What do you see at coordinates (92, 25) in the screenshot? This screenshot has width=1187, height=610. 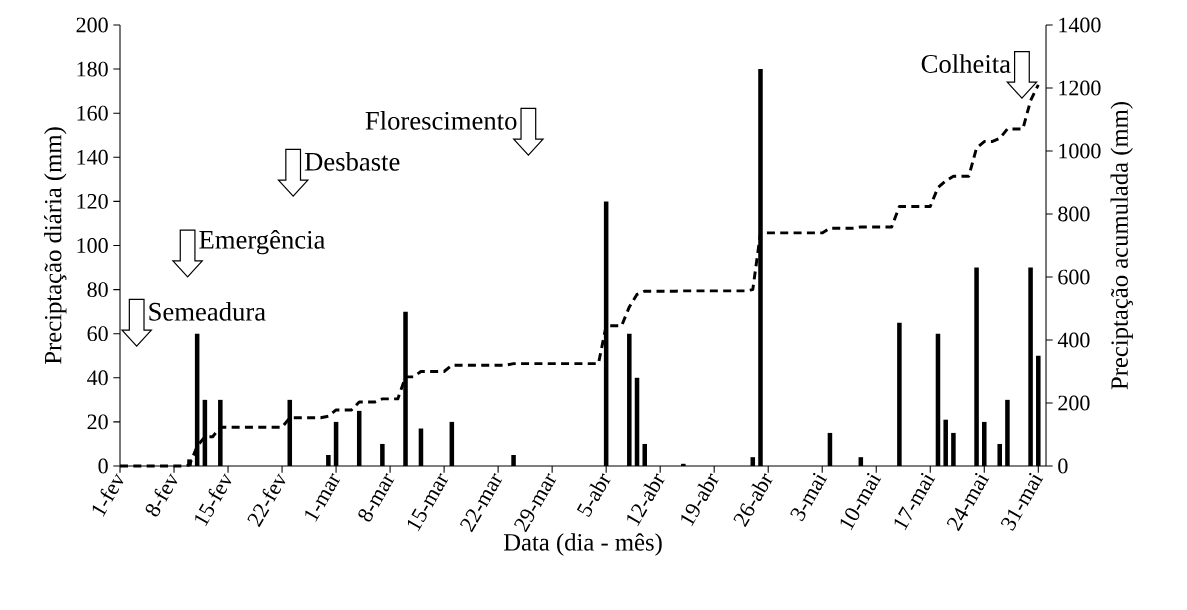 I see `y-tick-label: 200` at bounding box center [92, 25].